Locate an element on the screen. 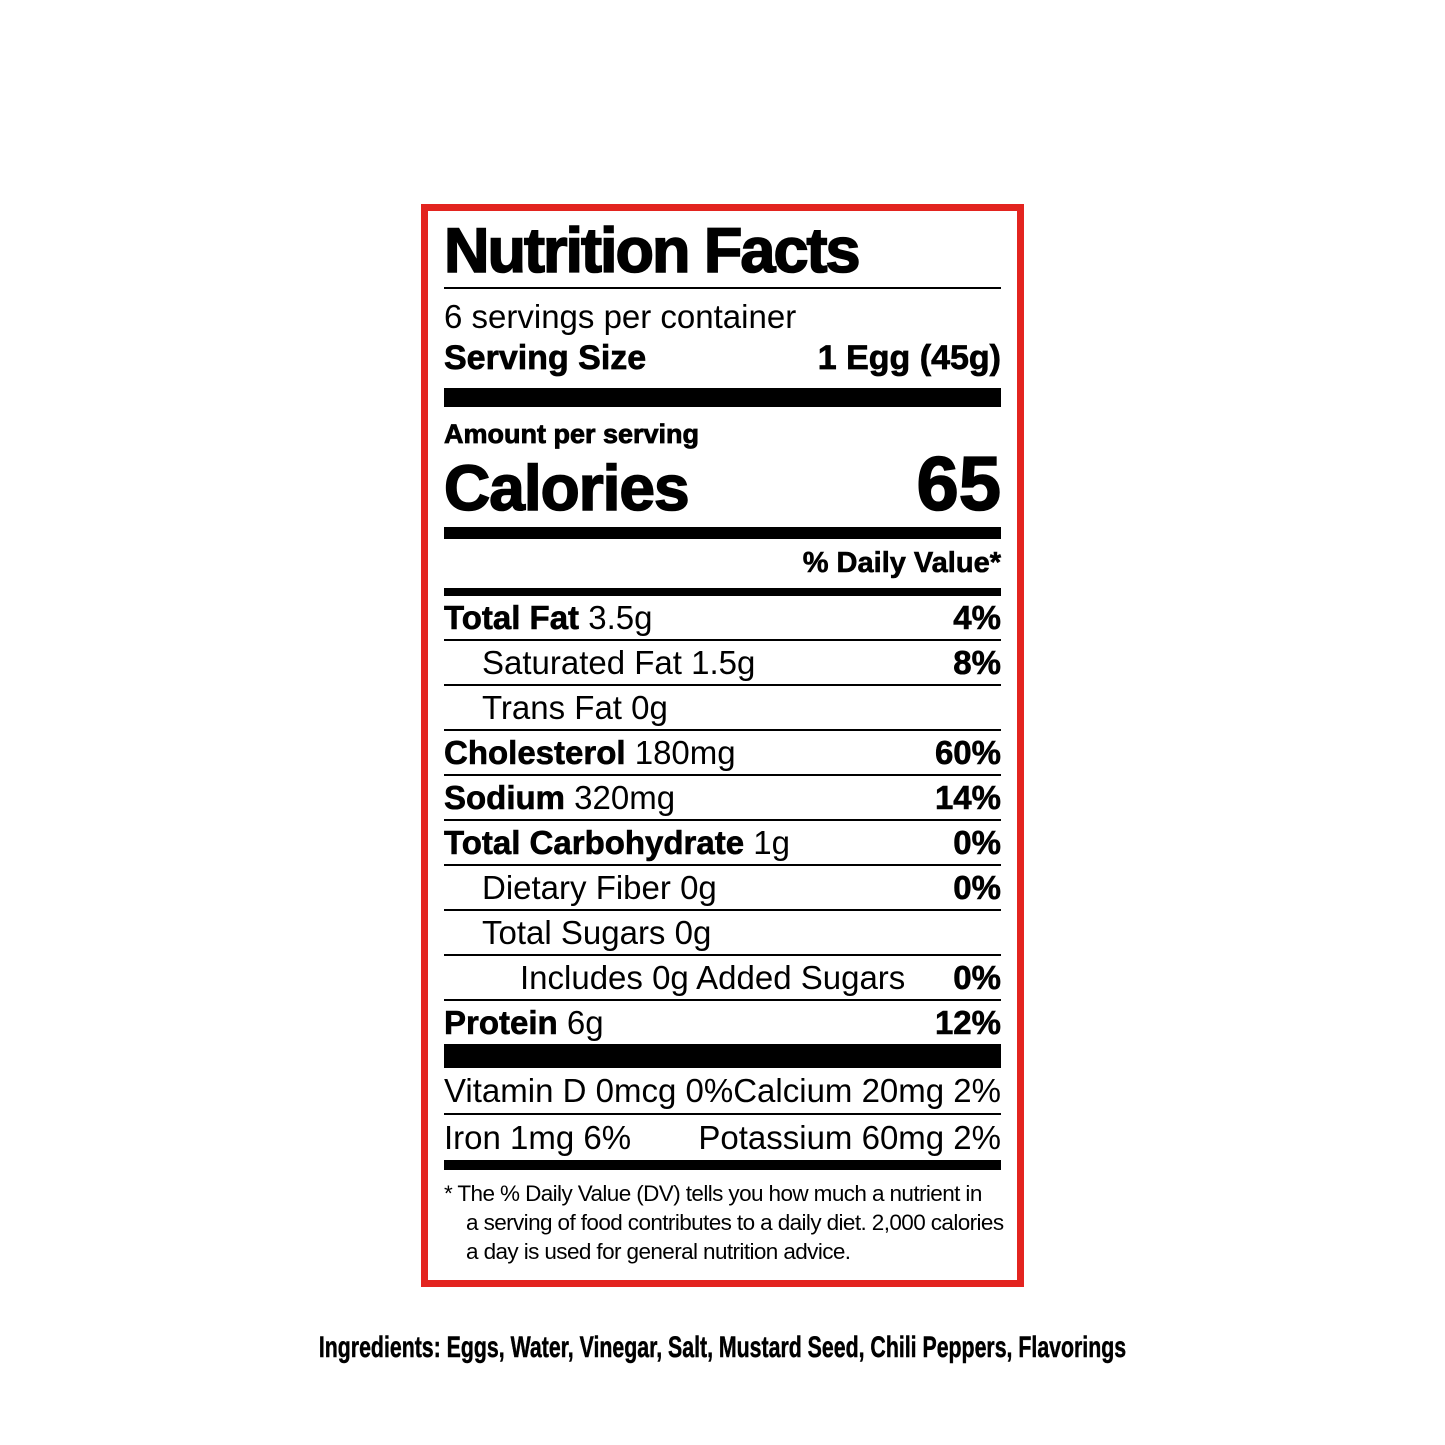 This screenshot has width=1445, height=1445. calories-value: 65 is located at coordinates (959, 485).